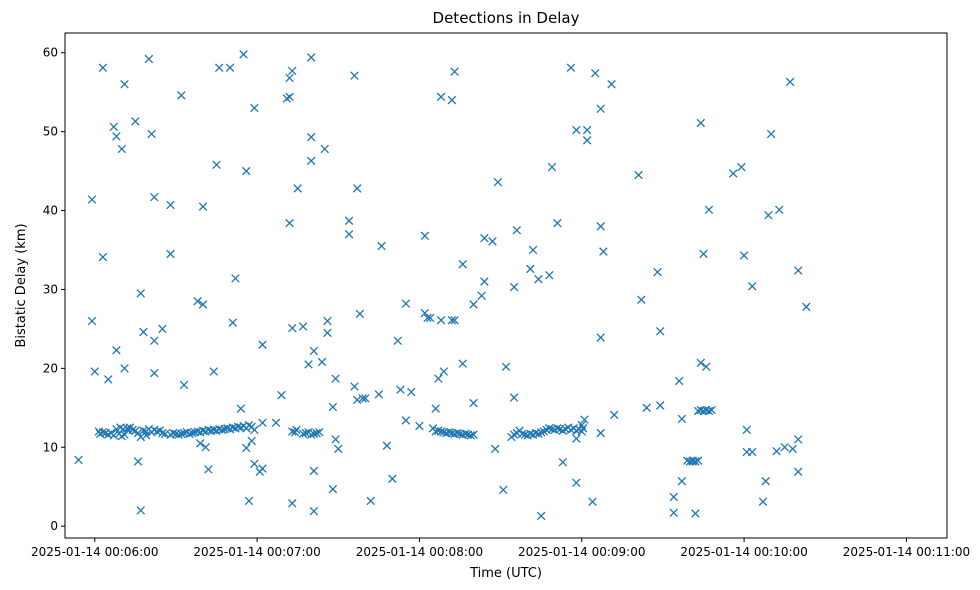 The image size is (980, 590). I want to click on x-tick-label: 2025-01-14 00:07:00, so click(256, 552).